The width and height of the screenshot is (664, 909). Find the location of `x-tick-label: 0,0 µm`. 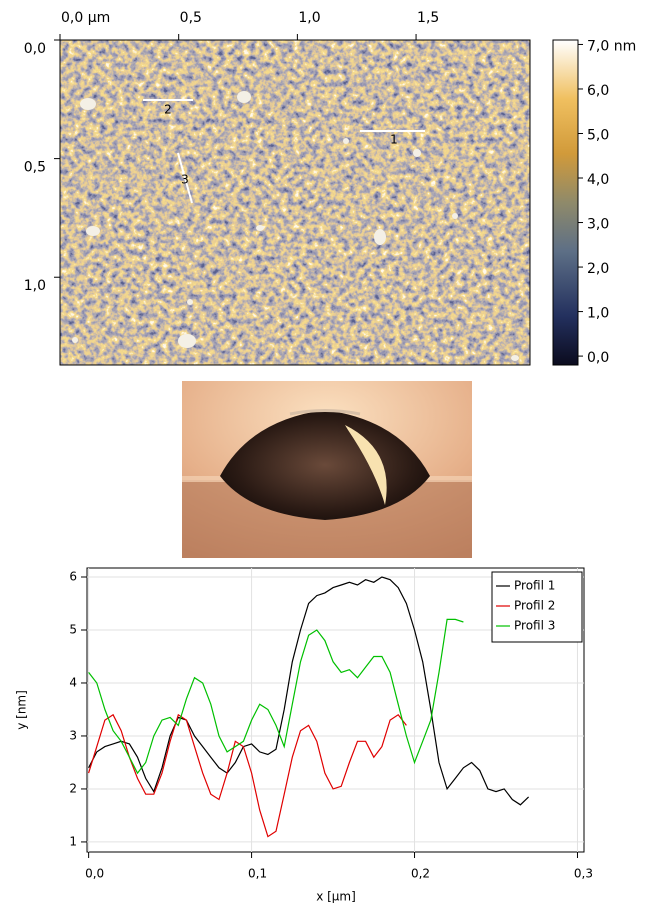

x-tick-label: 0,0 µm is located at coordinates (85, 18).